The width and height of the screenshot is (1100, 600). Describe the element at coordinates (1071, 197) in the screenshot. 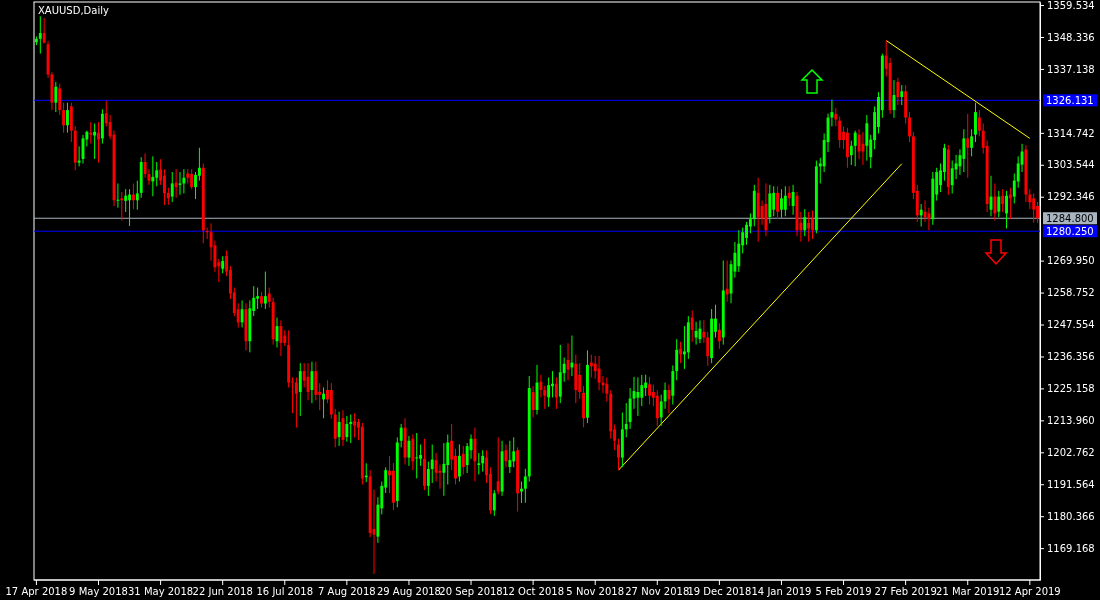

I see `y-tick-label: 1292.346` at that location.